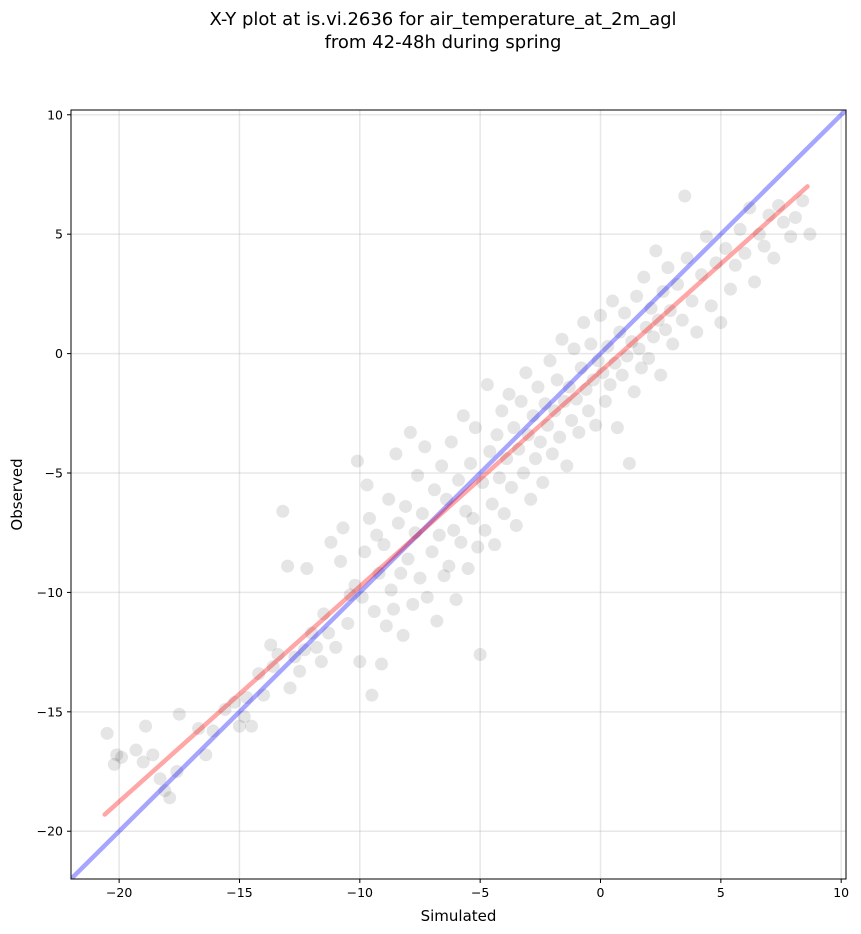 This screenshot has width=861, height=934. Describe the element at coordinates (459, 916) in the screenshot. I see `x-axis-label: Simulated` at that location.